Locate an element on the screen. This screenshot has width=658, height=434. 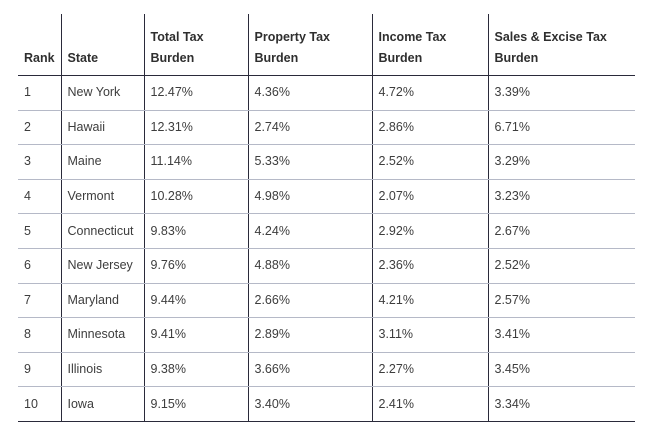
cell-income-tax: 2.36% is located at coordinates (429, 266).